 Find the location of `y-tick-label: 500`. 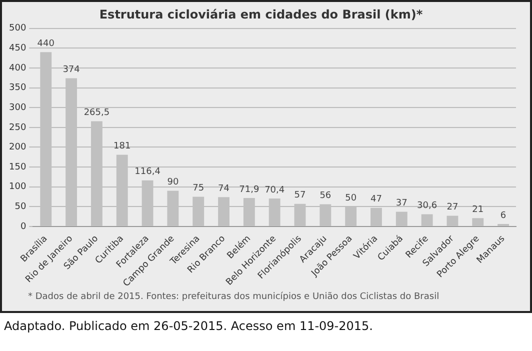

y-tick-label: 500 is located at coordinates (17, 29).